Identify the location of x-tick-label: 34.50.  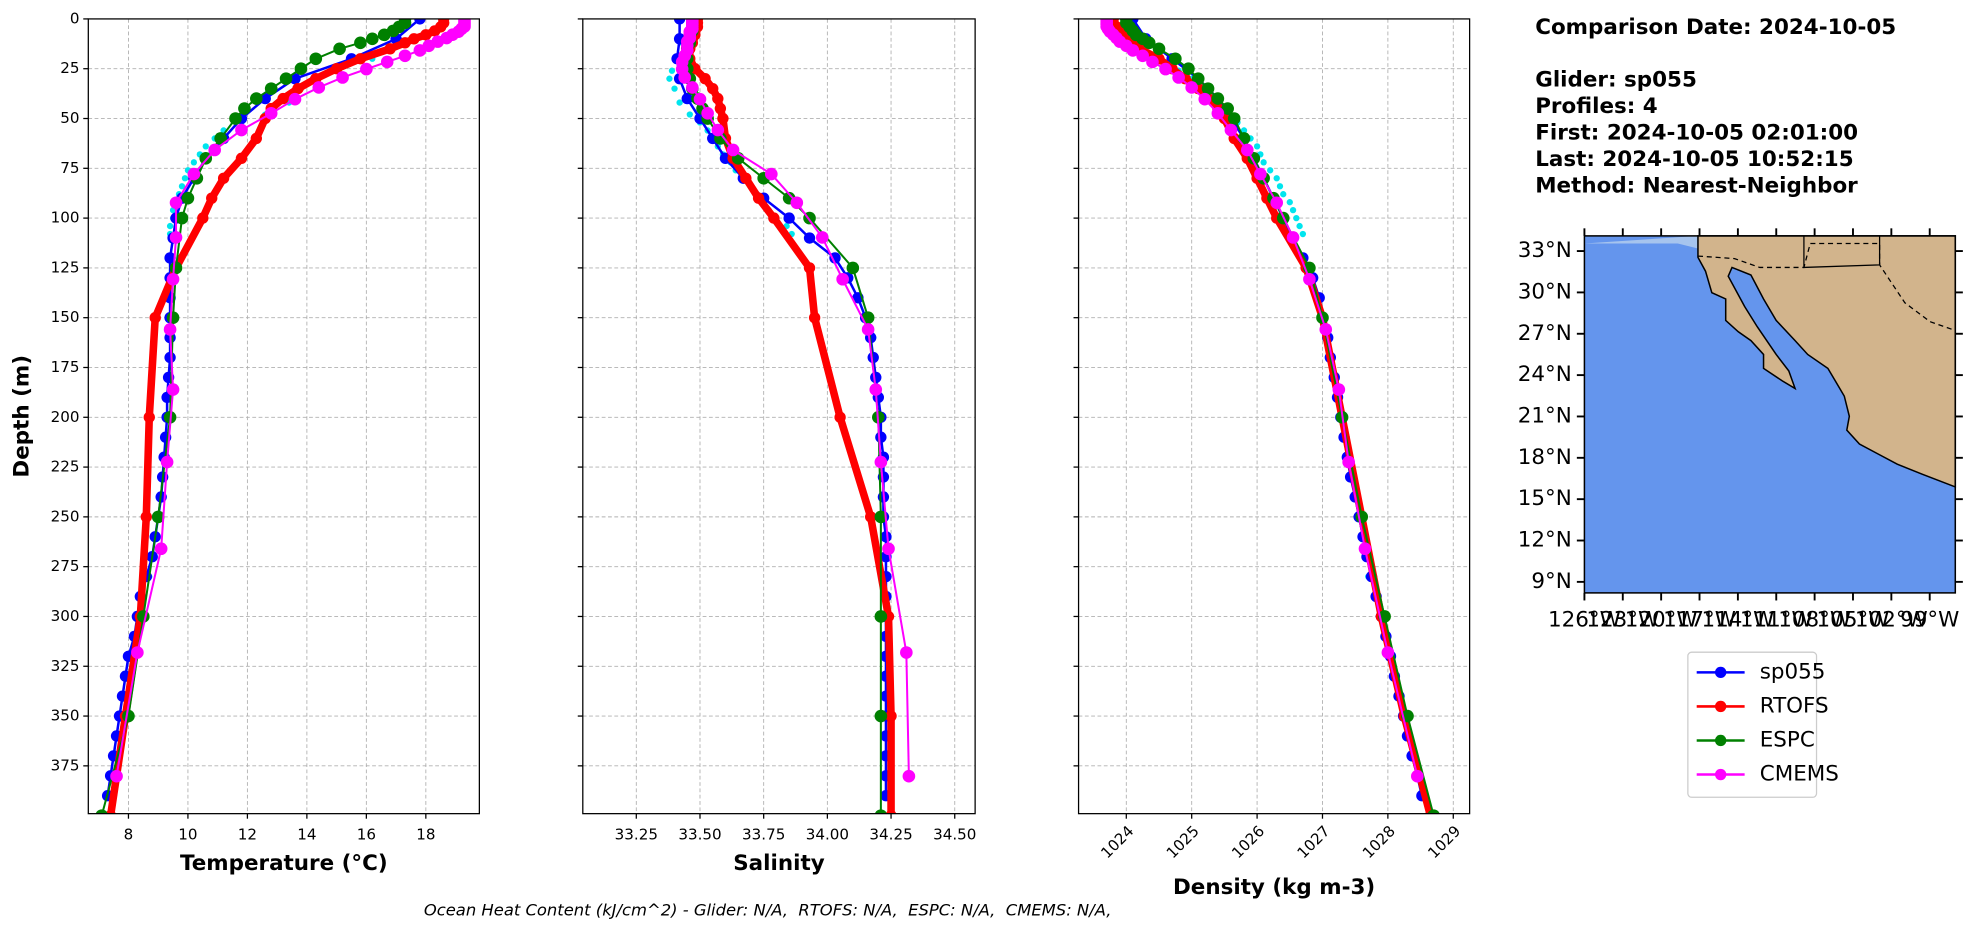
(954, 835).